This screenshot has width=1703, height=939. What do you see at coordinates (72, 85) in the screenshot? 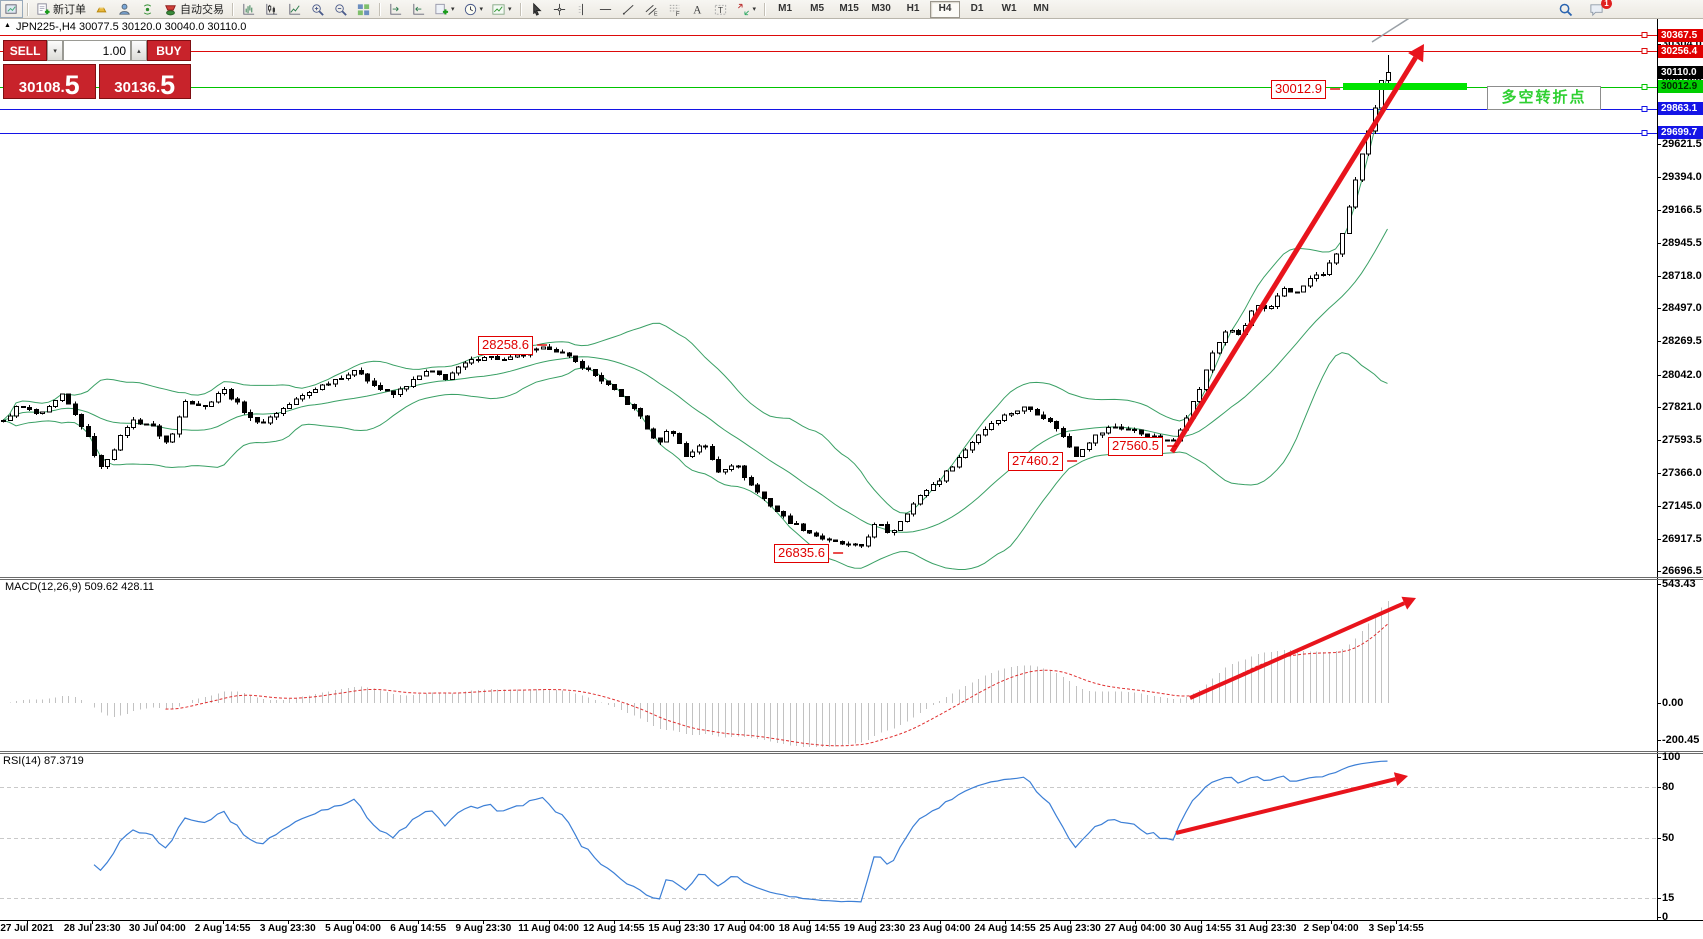
I see `sell-price-frac: 5` at bounding box center [72, 85].